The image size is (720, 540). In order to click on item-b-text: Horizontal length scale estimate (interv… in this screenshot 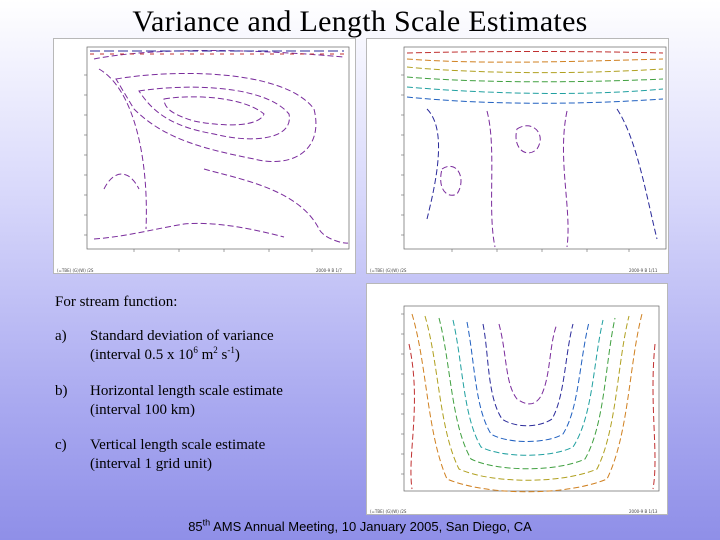, I will do `click(220, 401)`.